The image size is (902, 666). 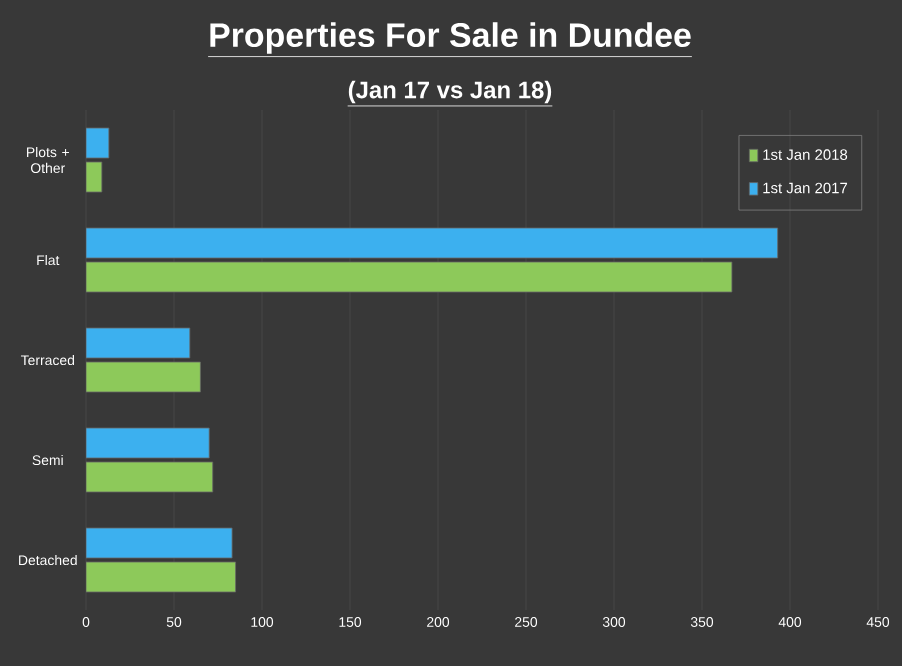 I want to click on chart-subtitle: (Jan 17 vs Jan 18), so click(x=450, y=92).